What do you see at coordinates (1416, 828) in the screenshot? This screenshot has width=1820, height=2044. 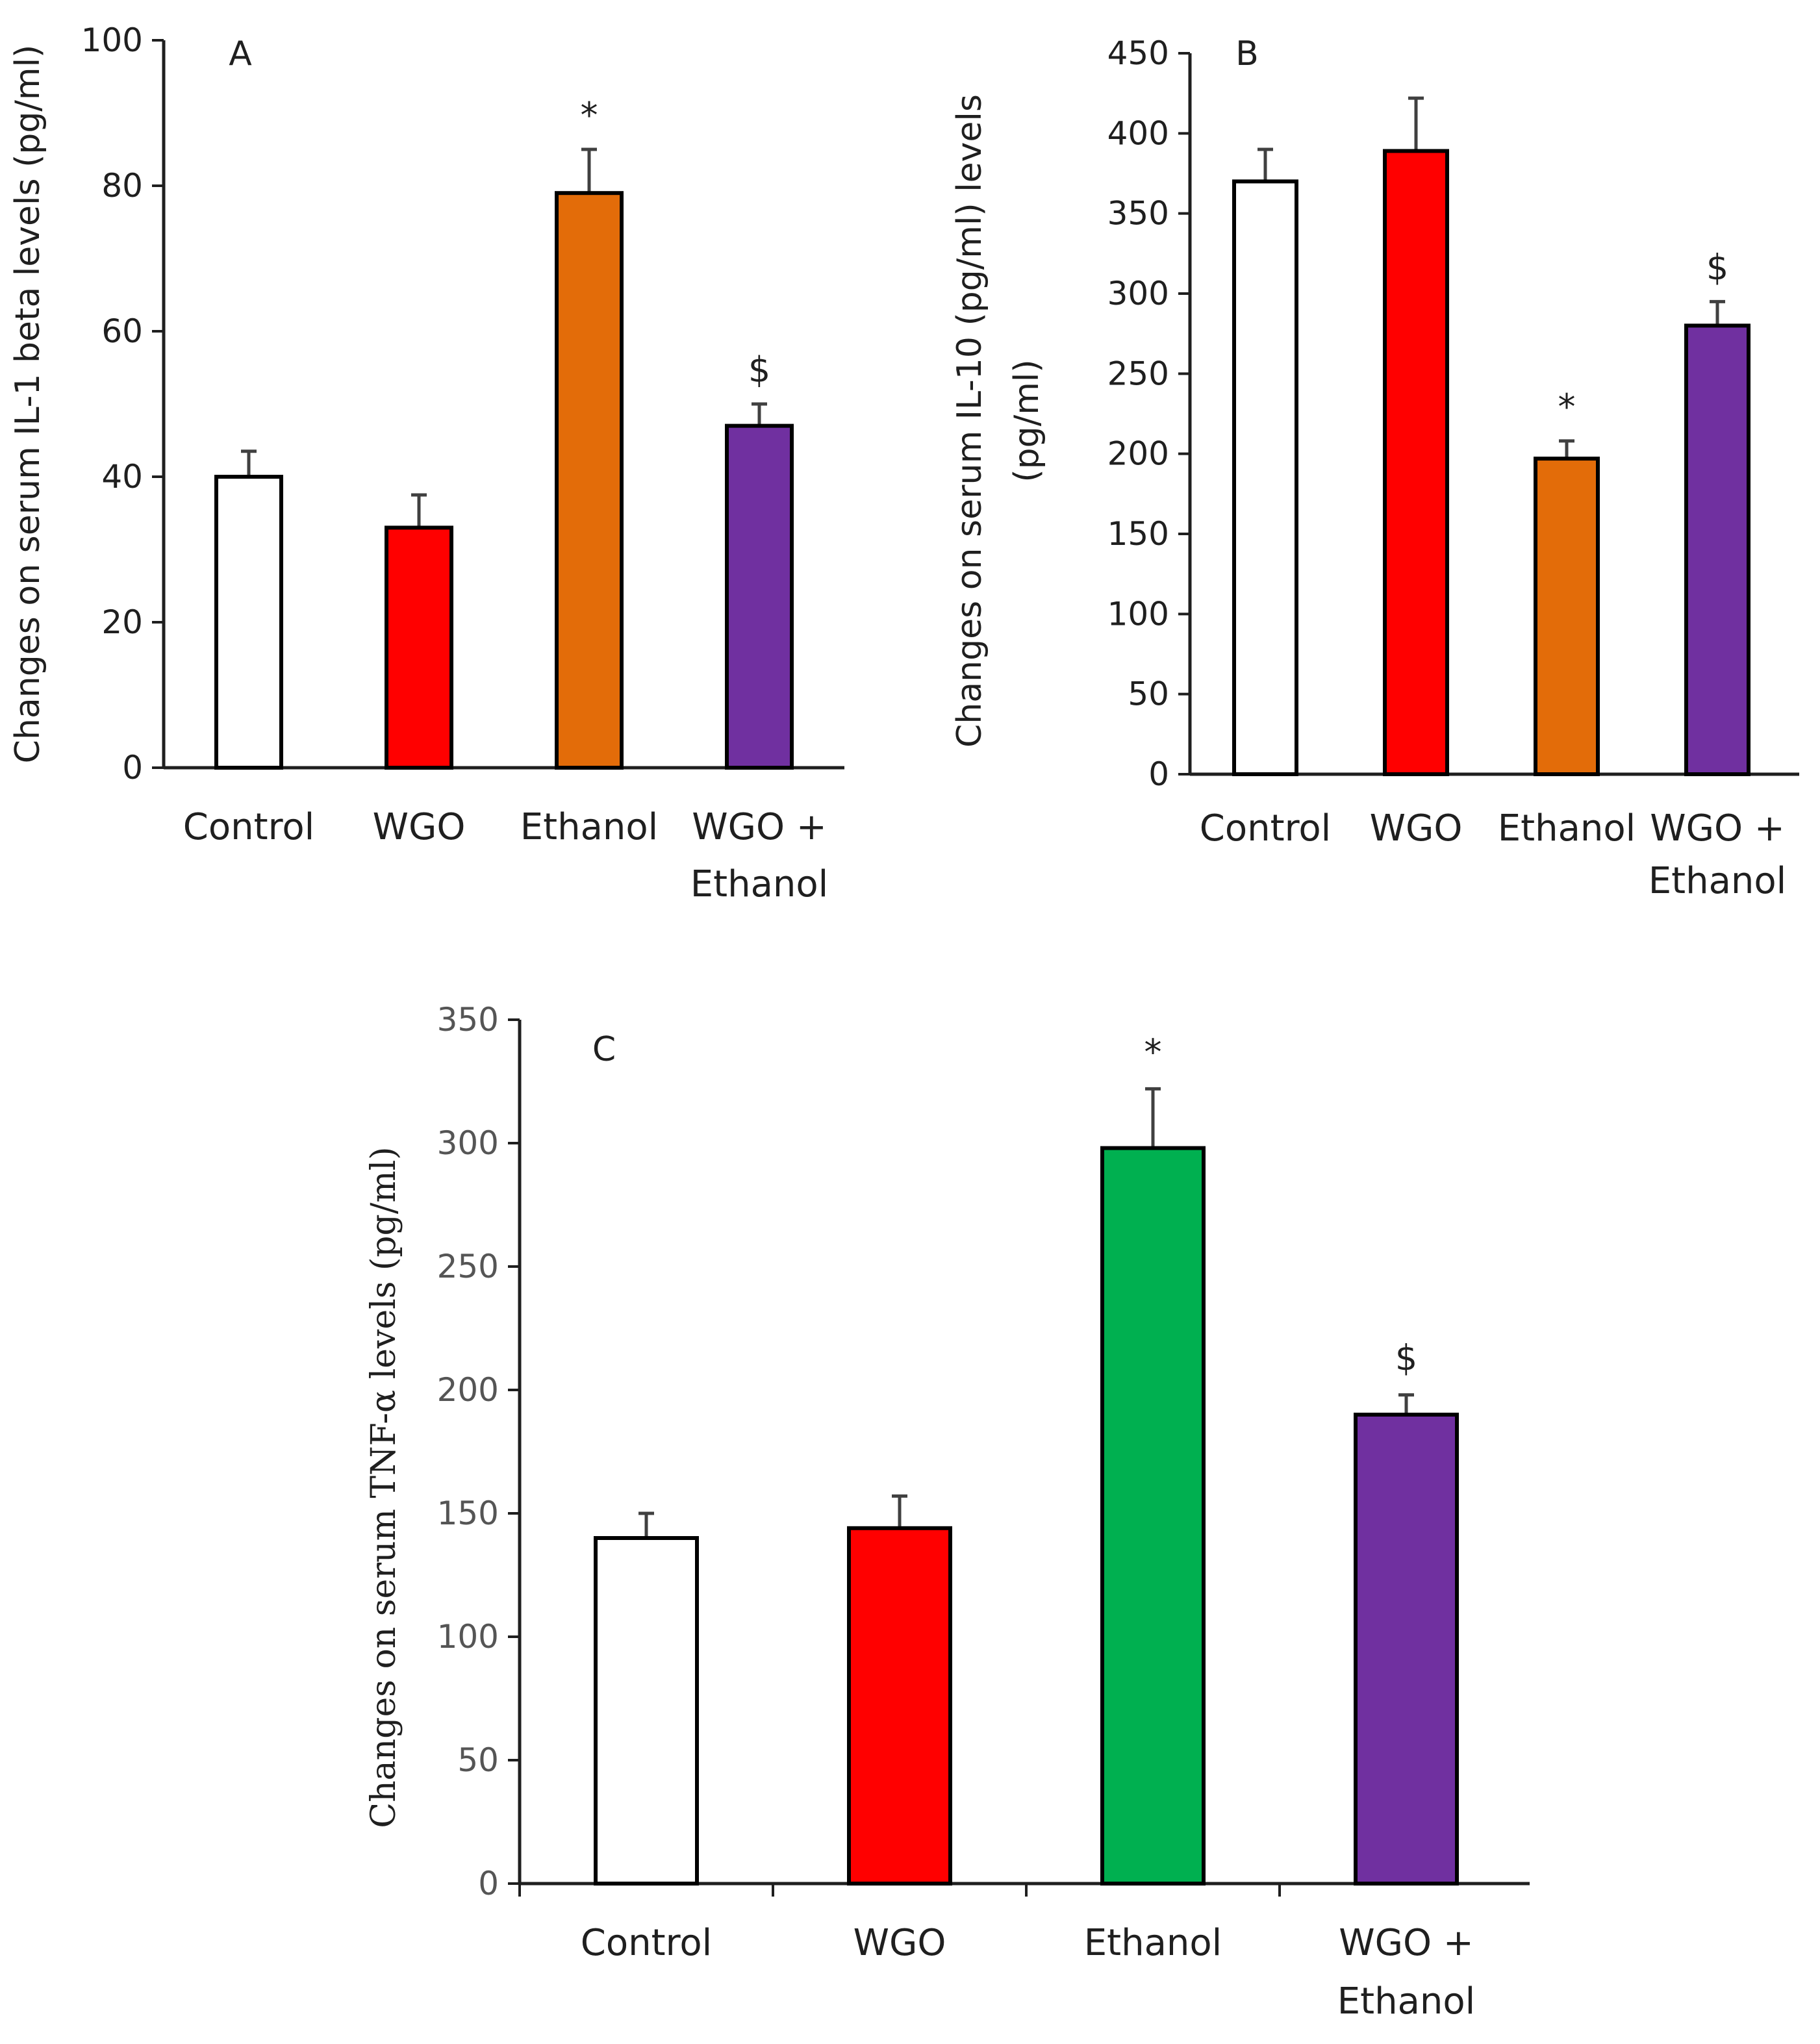 I see `panel-b-x-category-label: WGO` at bounding box center [1416, 828].